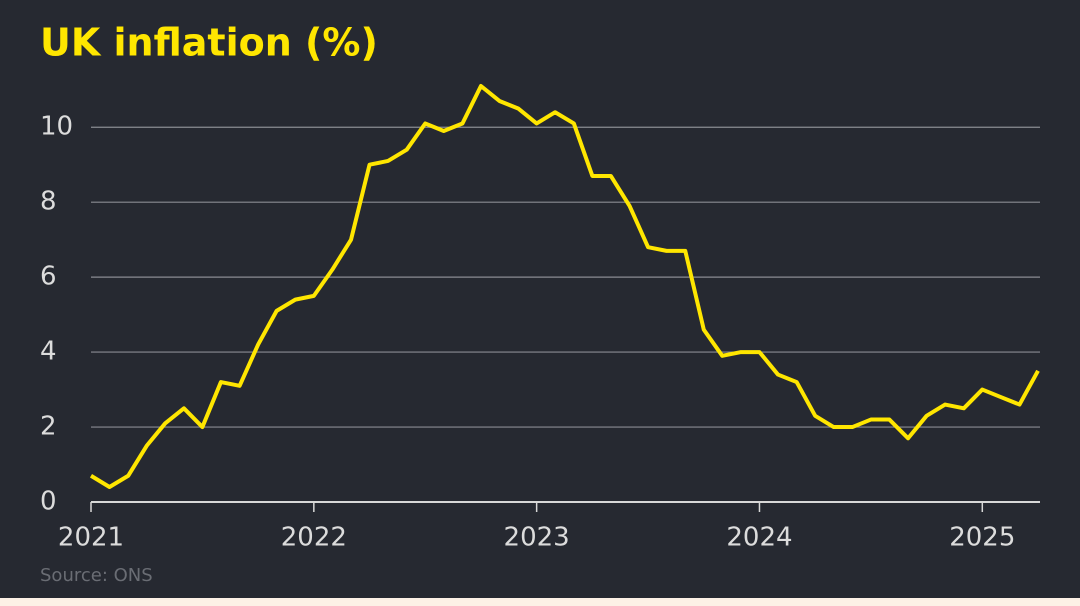  What do you see at coordinates (48, 427) in the screenshot?
I see `y-tick-label: 2` at bounding box center [48, 427].